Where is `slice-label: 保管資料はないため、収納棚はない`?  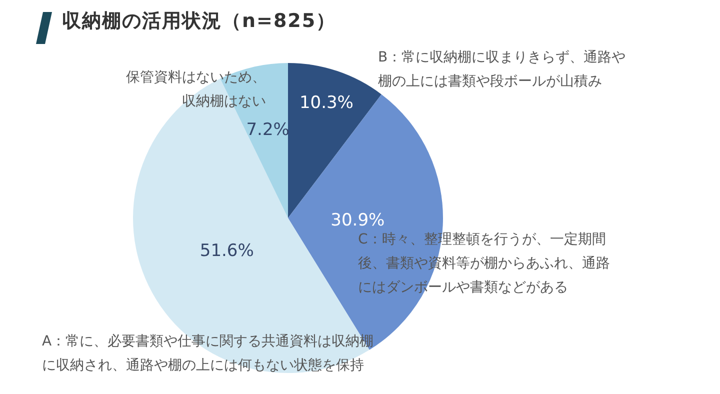 slice-label: 保管資料はないため、収納棚はない is located at coordinates (196, 90).